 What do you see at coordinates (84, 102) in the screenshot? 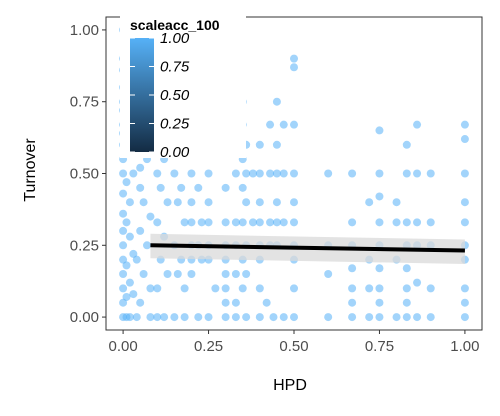
I see `y-tick-label: 0.75` at bounding box center [84, 102].